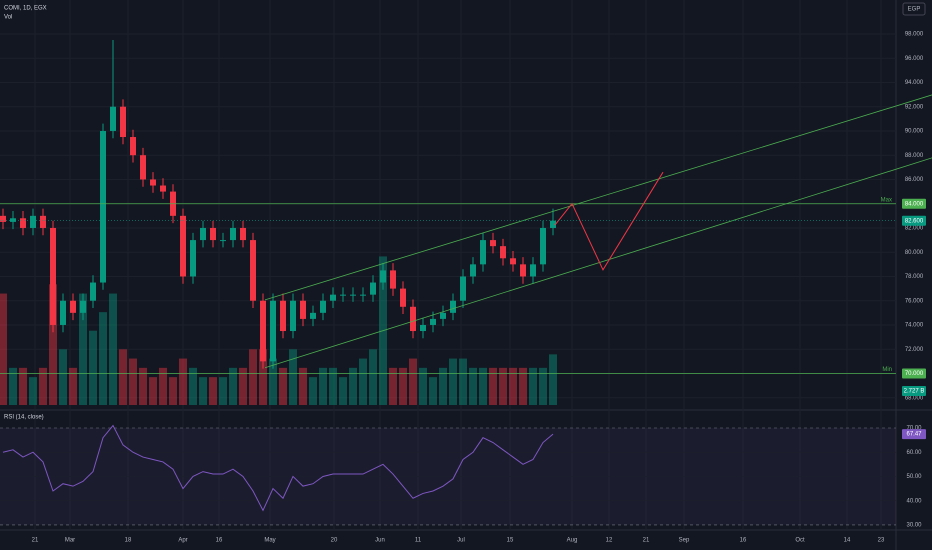  Describe the element at coordinates (914, 220) in the screenshot. I see `last-price-tag` at that location.